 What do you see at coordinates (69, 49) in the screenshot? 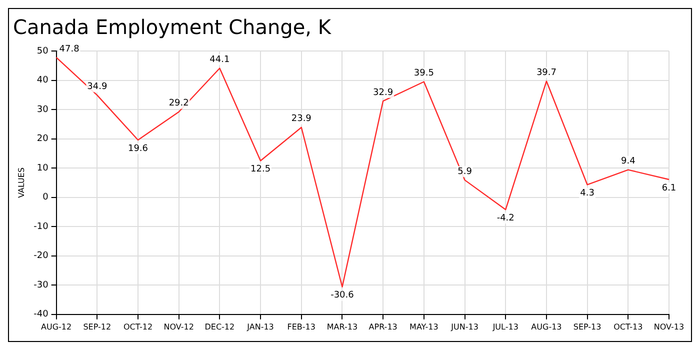
I see `data-label: 47.8` at bounding box center [69, 49].